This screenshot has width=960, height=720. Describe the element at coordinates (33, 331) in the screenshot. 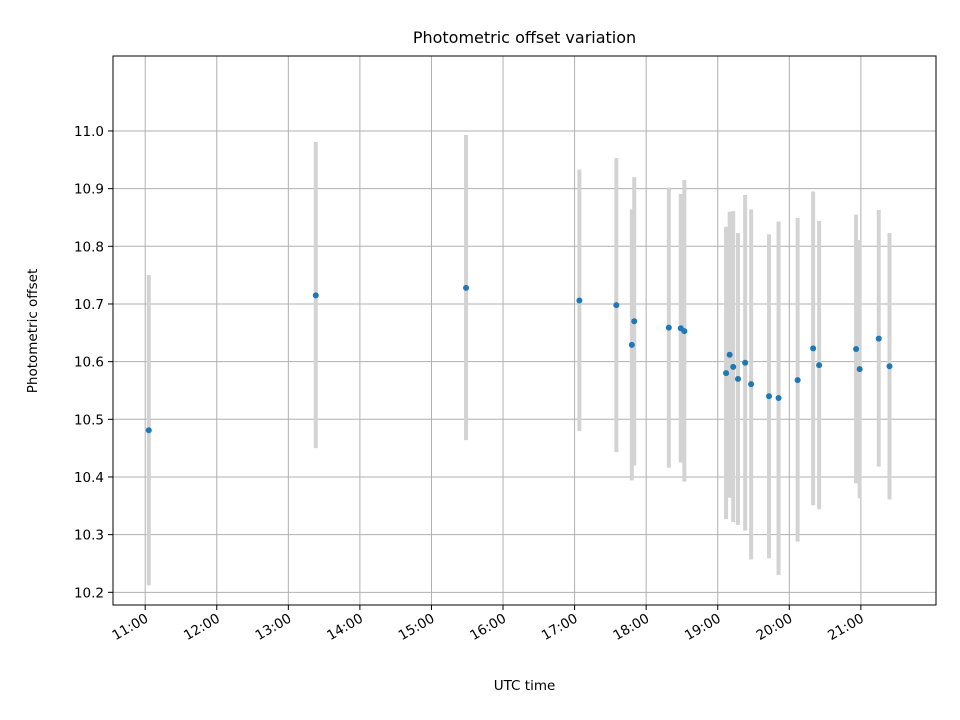

I see `y-axis-label: Photometric offset` at that location.